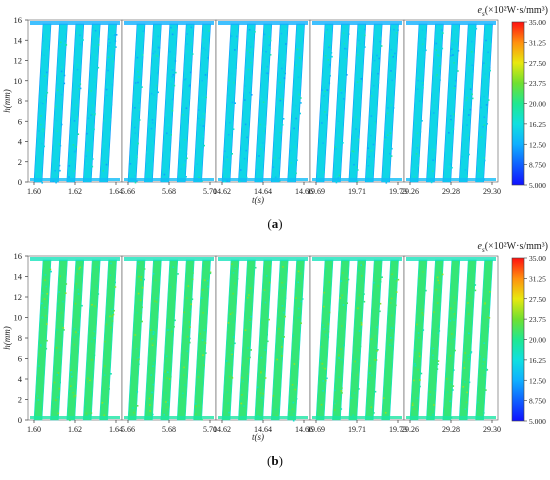  I want to click on x-tick-label: 29.30, so click(492, 429).